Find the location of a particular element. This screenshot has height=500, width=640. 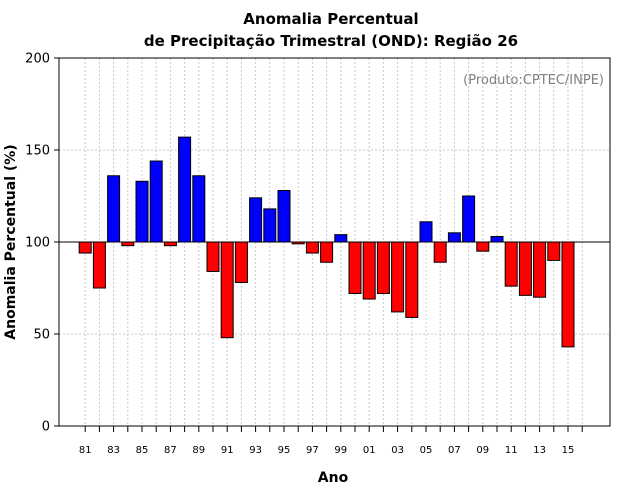

x-tick-label: 81 is located at coordinates (85, 450).